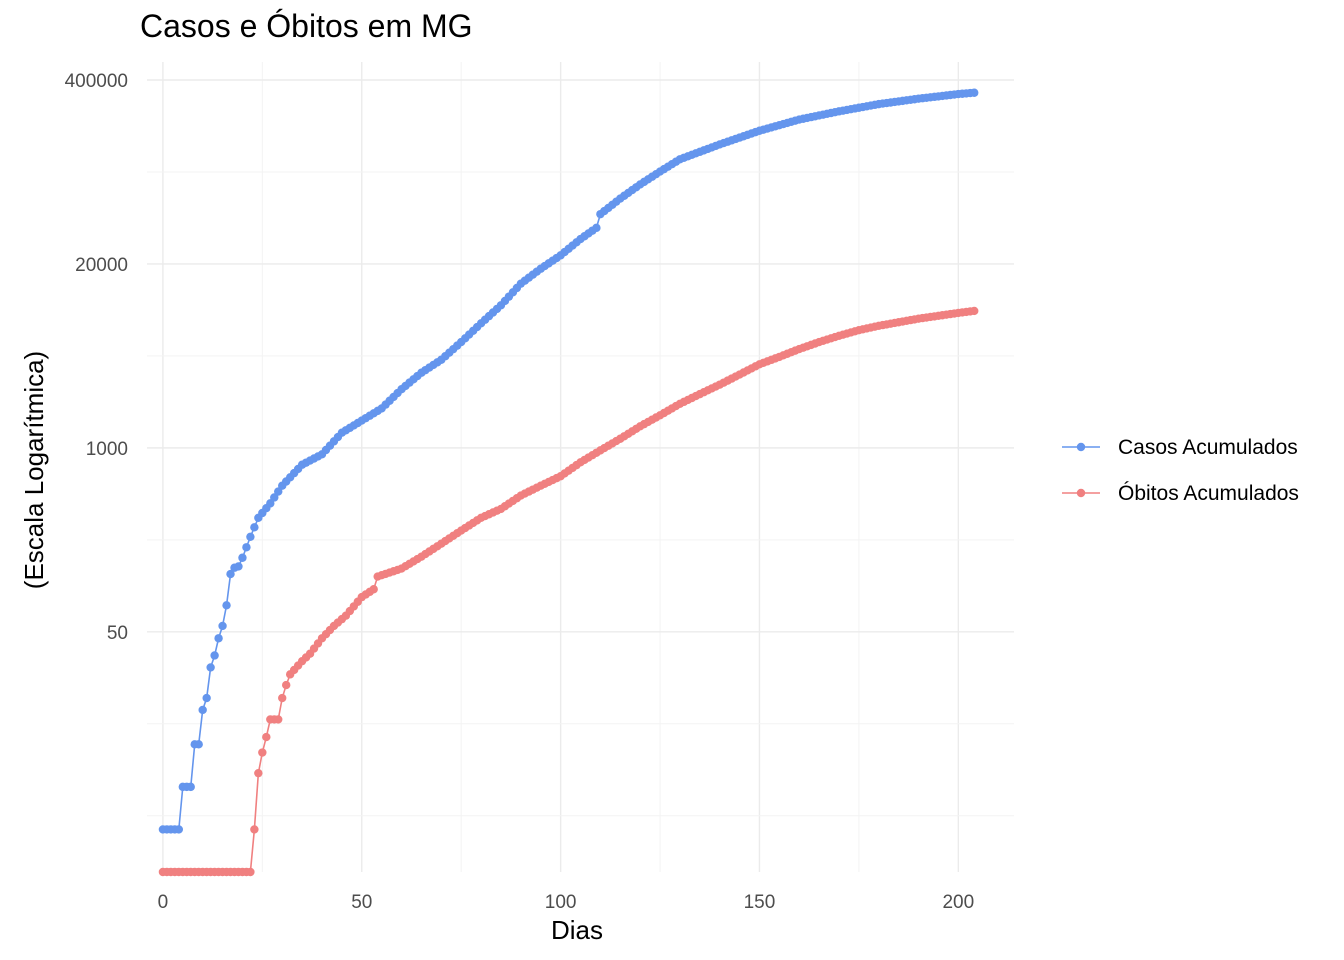  I want to click on x-tick-label: 100, so click(561, 902).